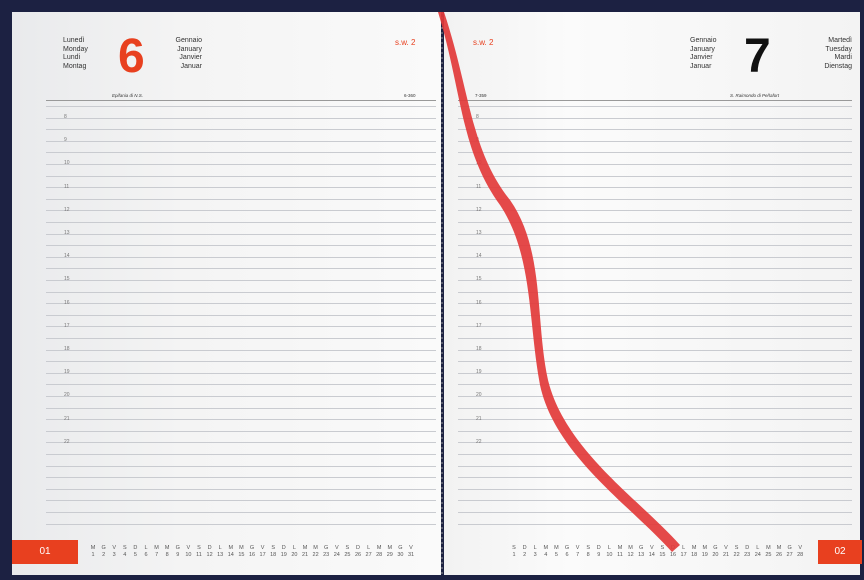 This screenshot has height=580, width=864. What do you see at coordinates (757, 555) in the screenshot?
I see `calendar-day: 24` at bounding box center [757, 555].